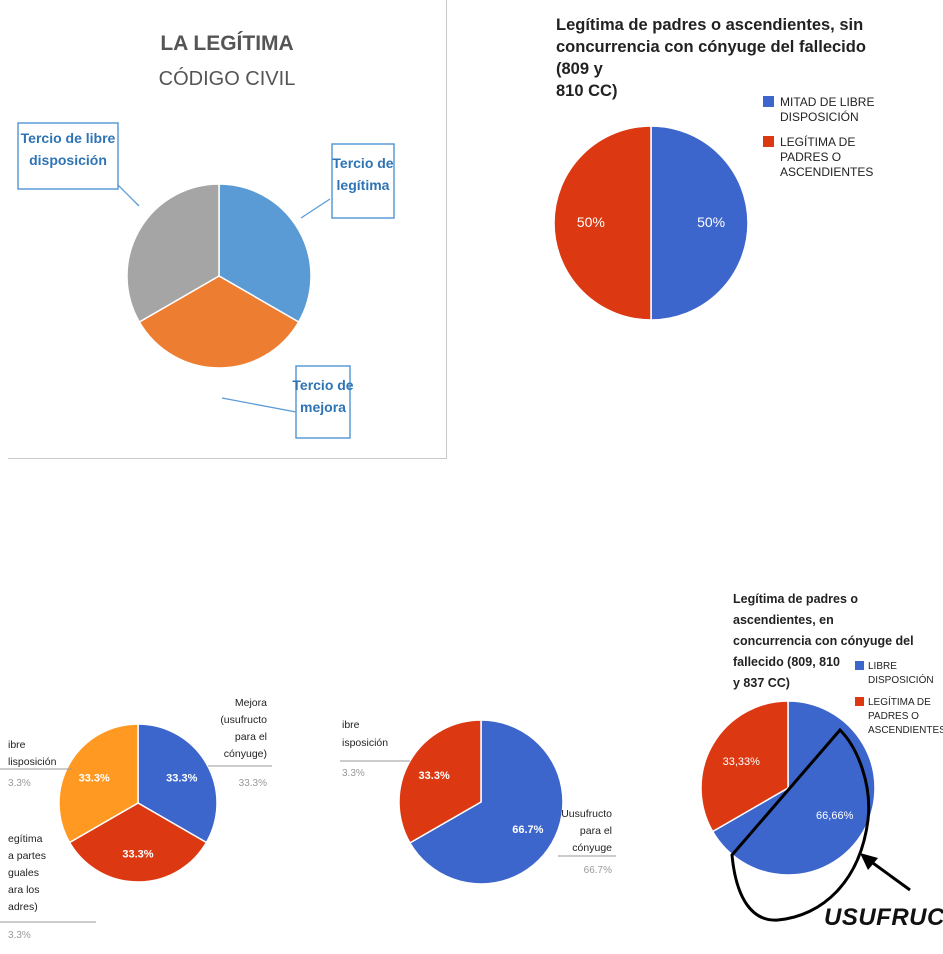  Describe the element at coordinates (227, 43) in the screenshot. I see `chart-1-title: LA LEGÍTIMA` at that location.